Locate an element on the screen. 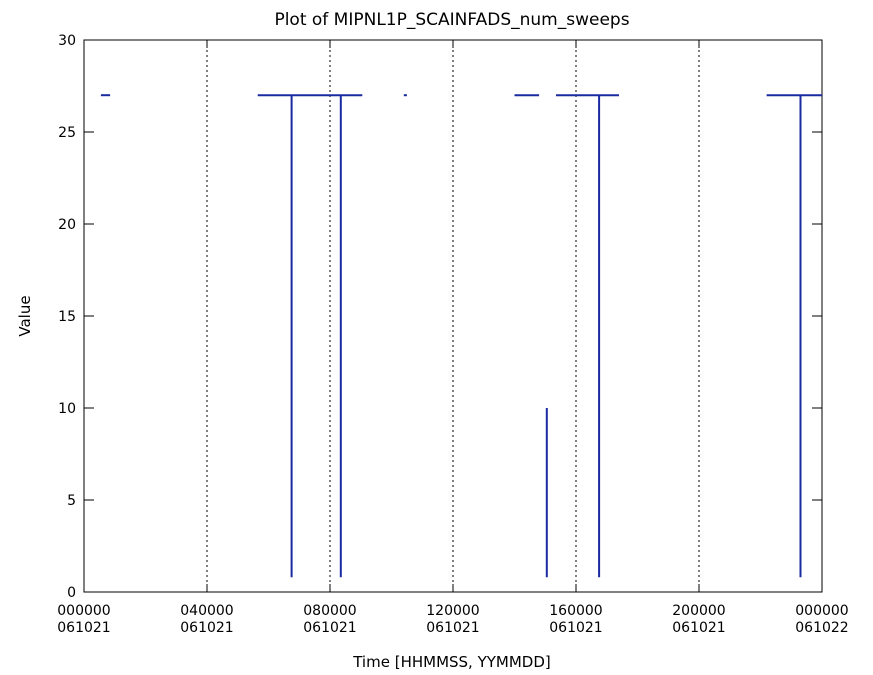 This screenshot has width=873, height=675. y-tick-label-4: 20 is located at coordinates (67, 225).